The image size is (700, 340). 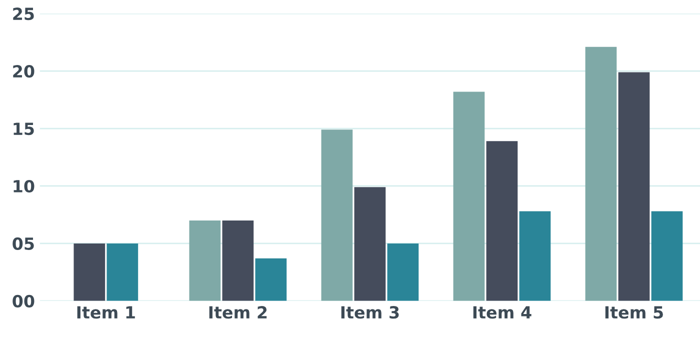 What do you see at coordinates (23, 71) in the screenshot?
I see `y-tick-label: 20` at bounding box center [23, 71].